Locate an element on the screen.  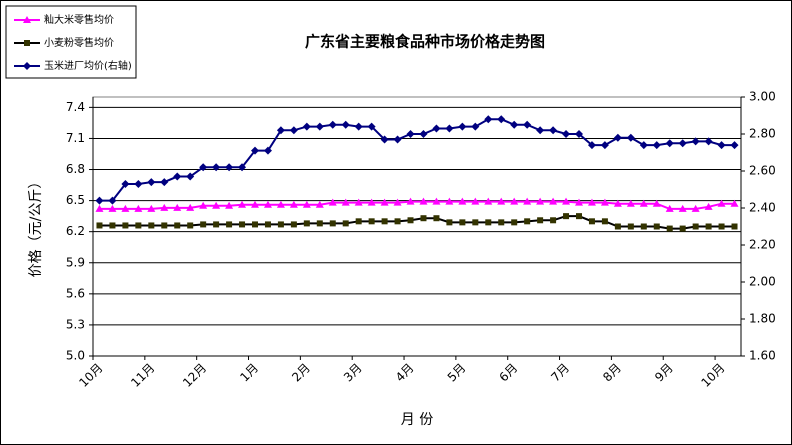
y-tick-label: 5.6 is located at coordinates (75, 293).